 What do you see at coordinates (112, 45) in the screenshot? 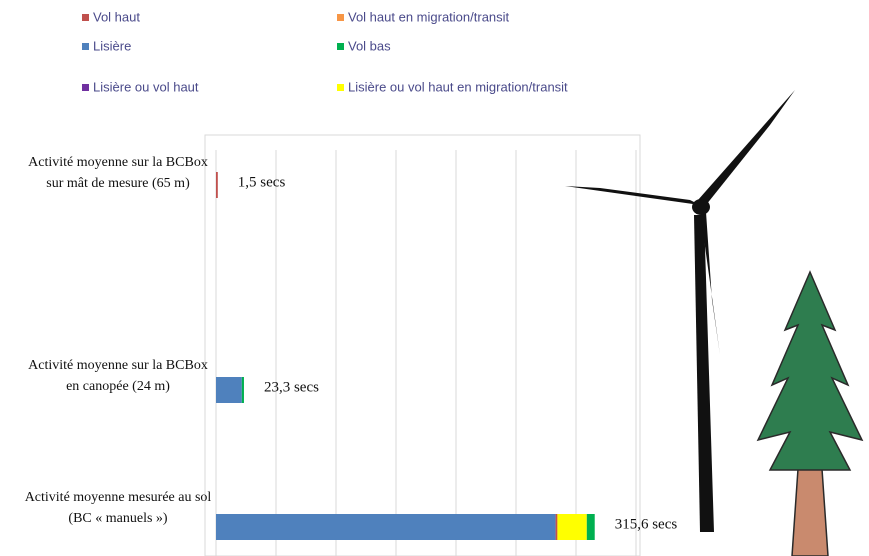
I see `legend-label: Lisière` at bounding box center [112, 45].